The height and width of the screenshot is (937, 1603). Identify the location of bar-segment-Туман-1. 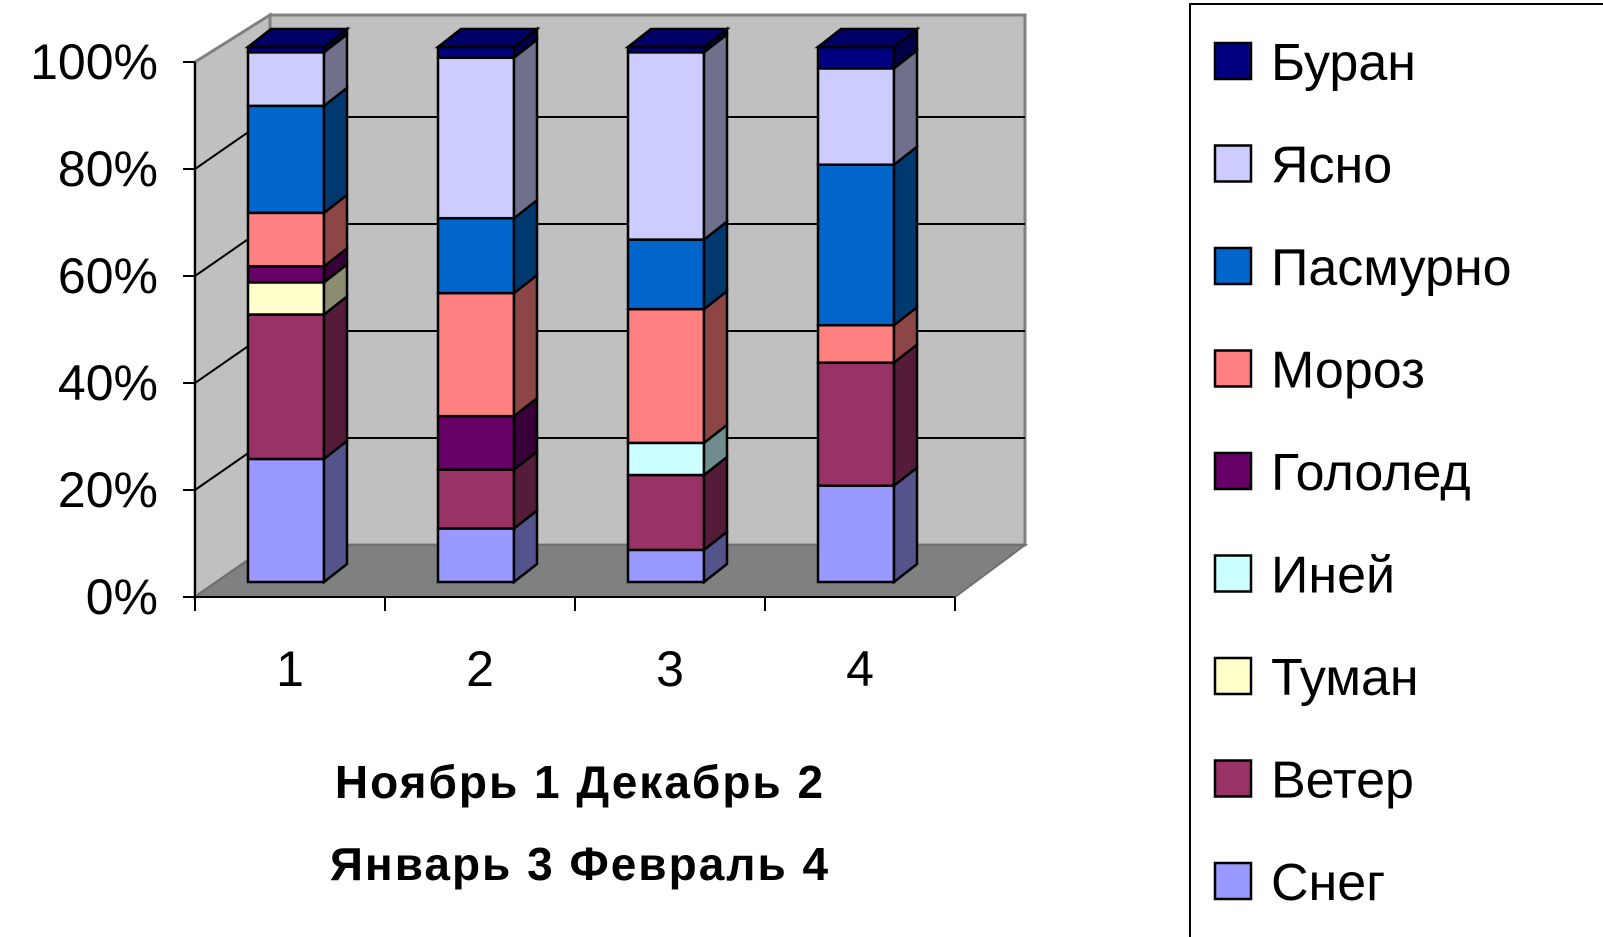
(286, 298).